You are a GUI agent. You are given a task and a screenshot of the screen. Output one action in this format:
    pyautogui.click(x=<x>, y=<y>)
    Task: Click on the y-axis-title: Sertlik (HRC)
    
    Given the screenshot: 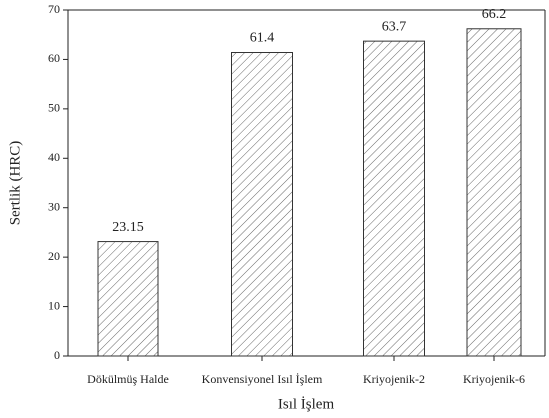 What is the action you would take?
    pyautogui.click(x=15, y=183)
    